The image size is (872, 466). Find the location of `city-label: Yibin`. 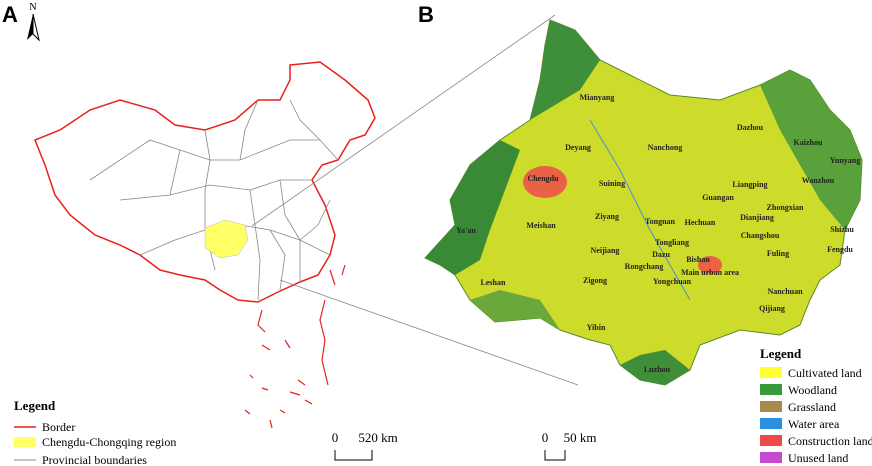

city-label: Yibin is located at coordinates (596, 327).